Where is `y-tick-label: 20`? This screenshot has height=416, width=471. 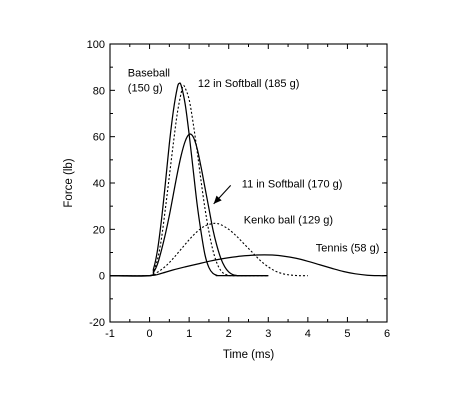 y-tick-label: 20 is located at coordinates (99, 230).